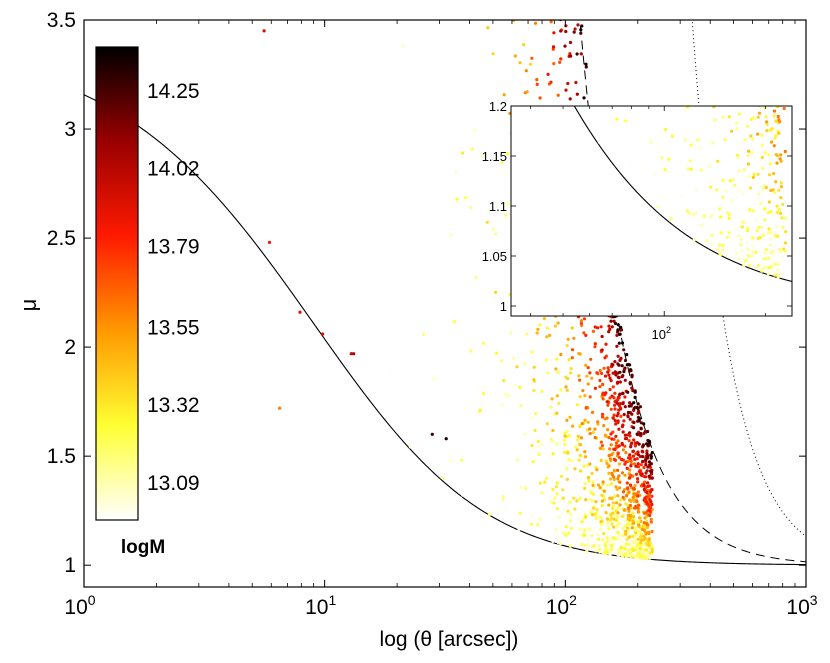 The width and height of the screenshot is (830, 663). I want to click on y-axis-label: μ, so click(28, 305).